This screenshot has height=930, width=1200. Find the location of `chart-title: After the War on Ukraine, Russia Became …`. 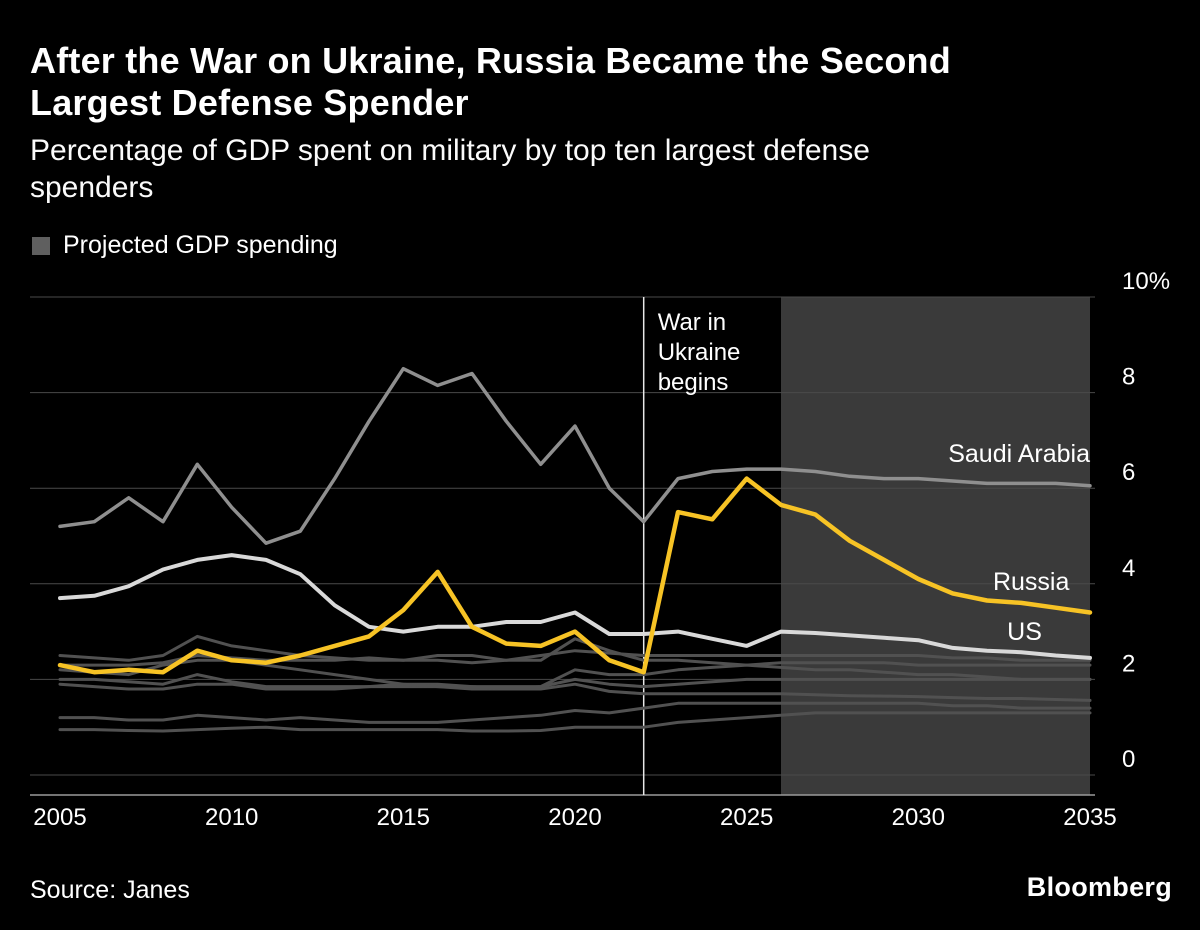

chart-title: After the War on Ukraine, Russia Became … is located at coordinates (600, 82).